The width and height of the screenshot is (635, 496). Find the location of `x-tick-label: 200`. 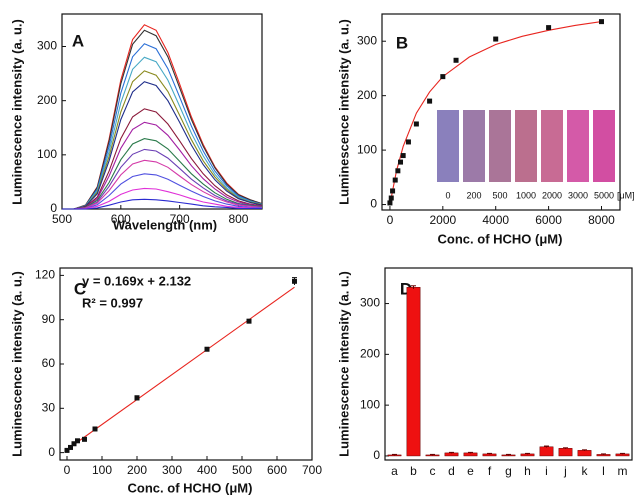

x-tick-label: 200 is located at coordinates (137, 470).